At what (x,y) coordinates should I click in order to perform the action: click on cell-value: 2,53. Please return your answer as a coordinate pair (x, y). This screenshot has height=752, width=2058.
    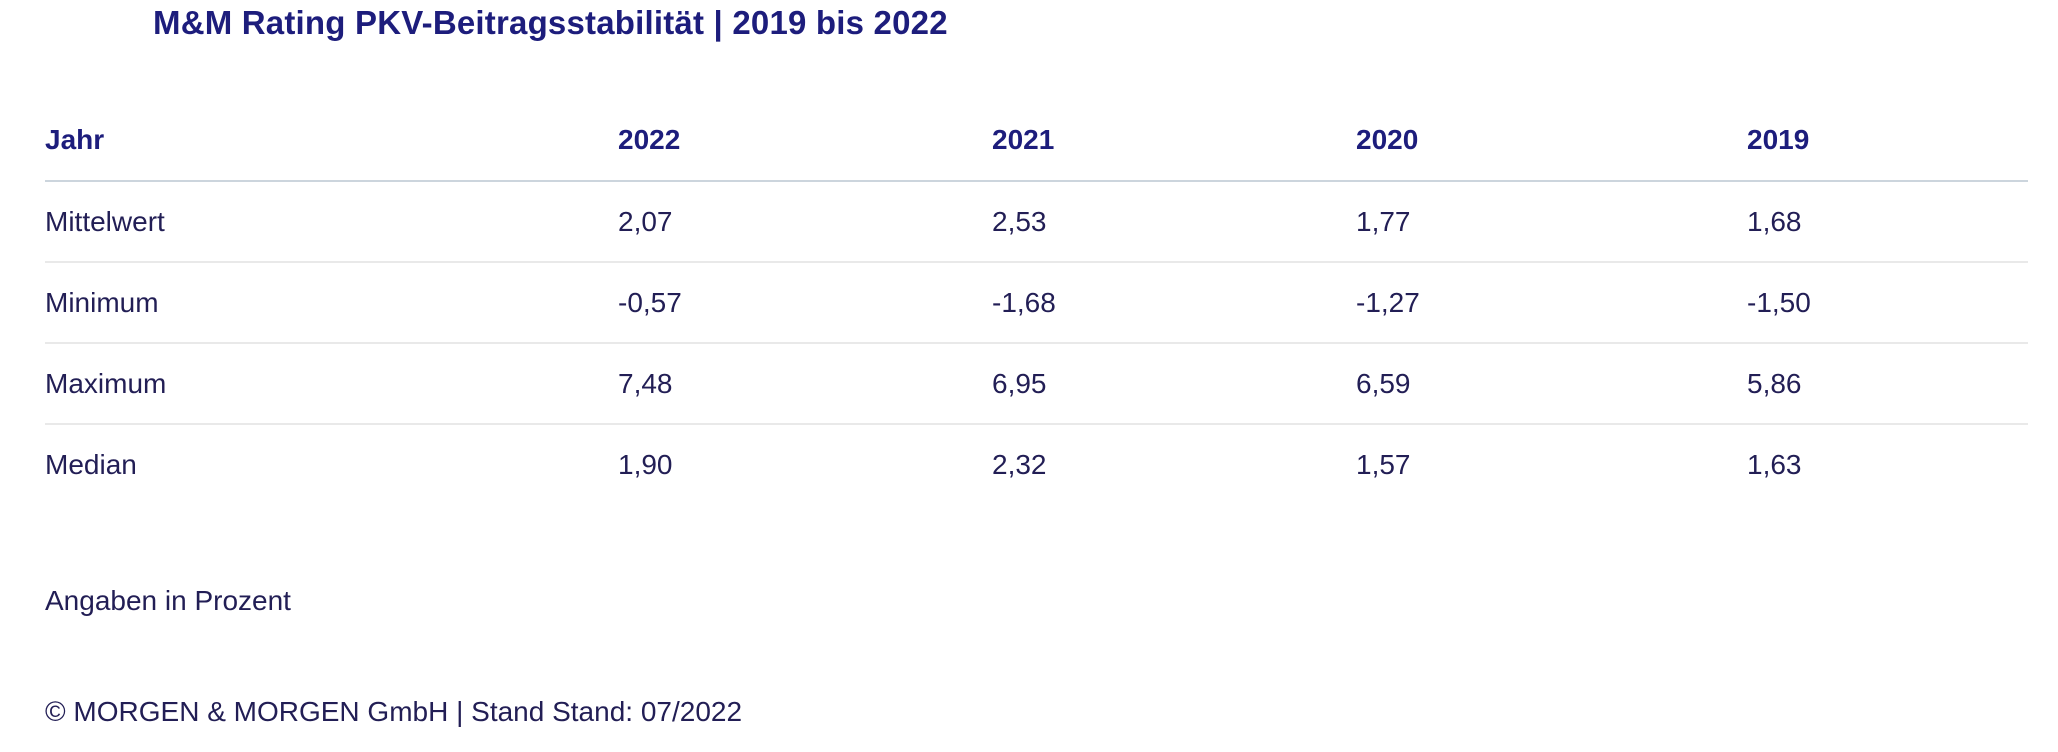
    Looking at the image, I should click on (1174, 222).